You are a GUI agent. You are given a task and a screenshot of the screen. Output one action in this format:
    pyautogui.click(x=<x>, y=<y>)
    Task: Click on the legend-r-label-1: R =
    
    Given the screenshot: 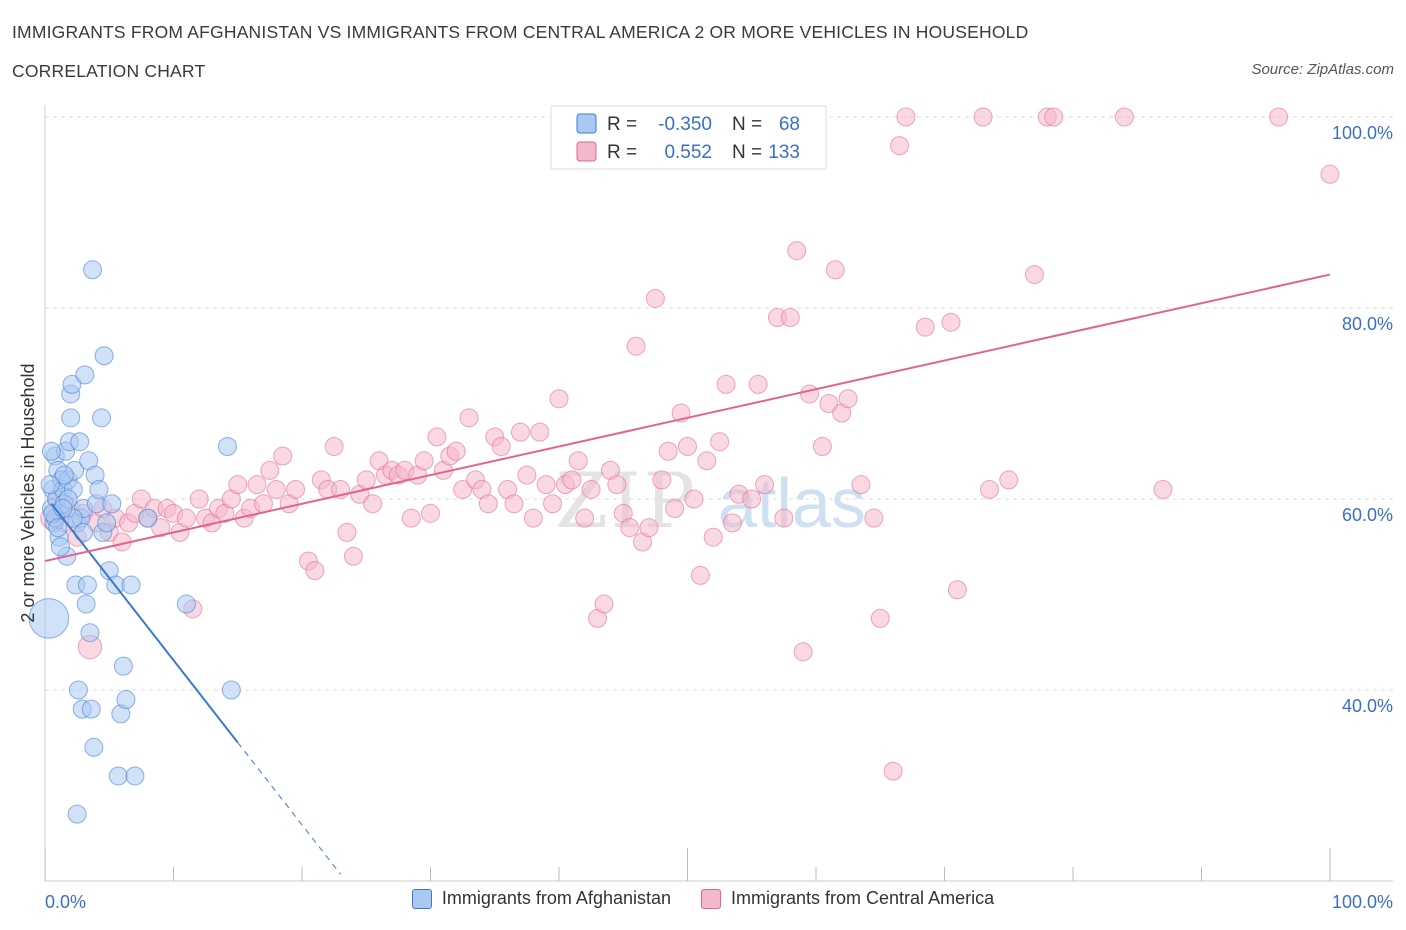 What is the action you would take?
    pyautogui.click(x=622, y=124)
    